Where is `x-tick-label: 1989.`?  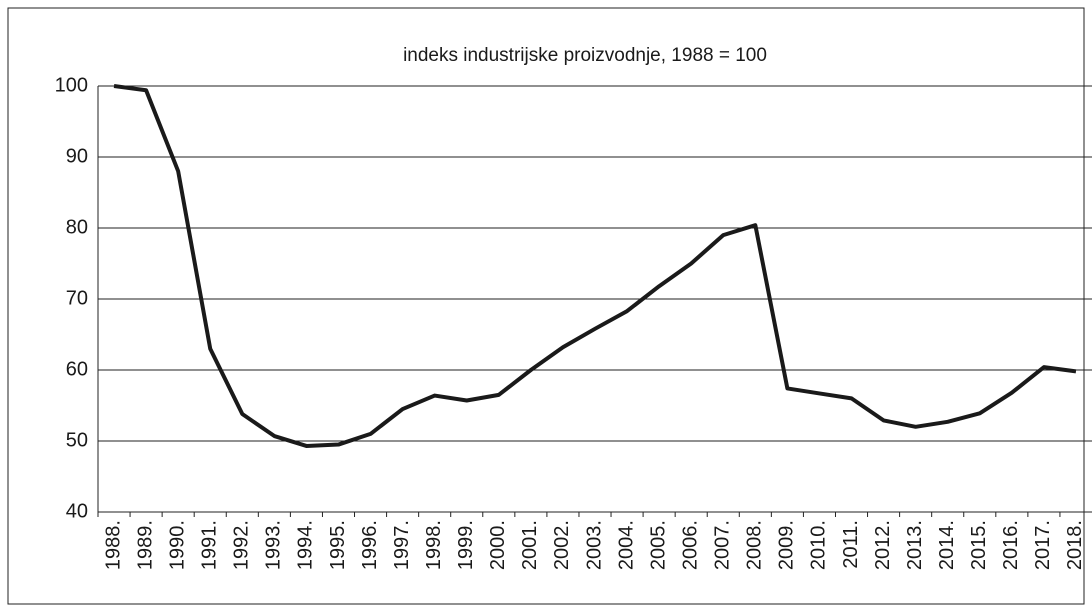 x-tick-label: 1989. is located at coordinates (145, 545).